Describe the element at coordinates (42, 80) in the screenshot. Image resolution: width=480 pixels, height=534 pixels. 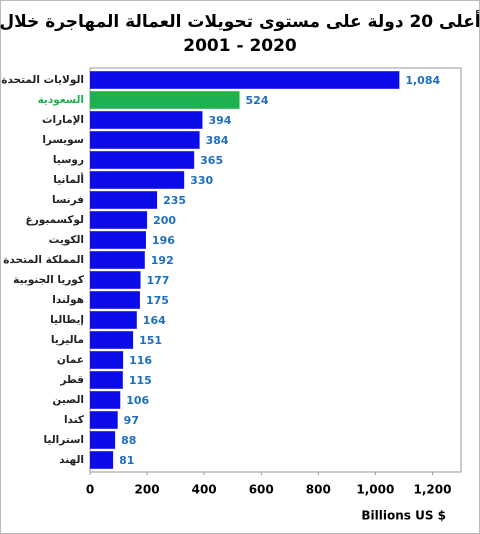
I see `y-tick-label: الولايات المتحدة` at that location.